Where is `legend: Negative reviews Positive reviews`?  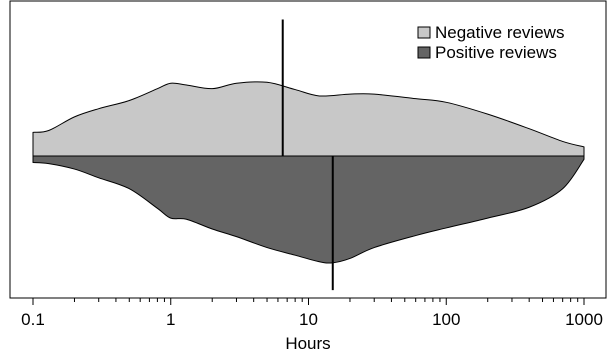
legend: Negative reviews Positive reviews is located at coordinates (490, 42).